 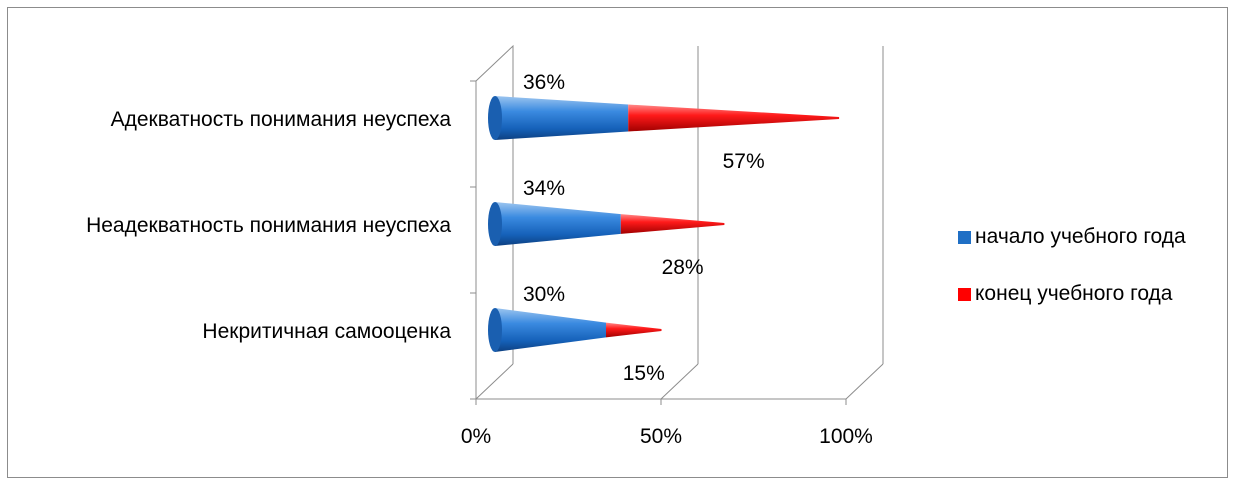 I want to click on data-label-series-1: 34%, so click(x=544, y=188).